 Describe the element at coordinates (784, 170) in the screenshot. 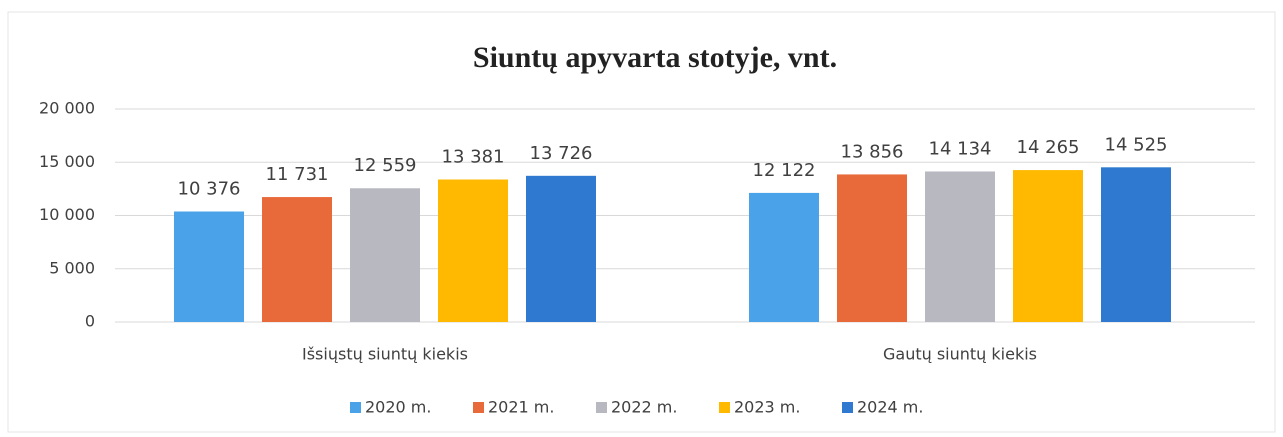

I see `value-label: 12 122` at that location.